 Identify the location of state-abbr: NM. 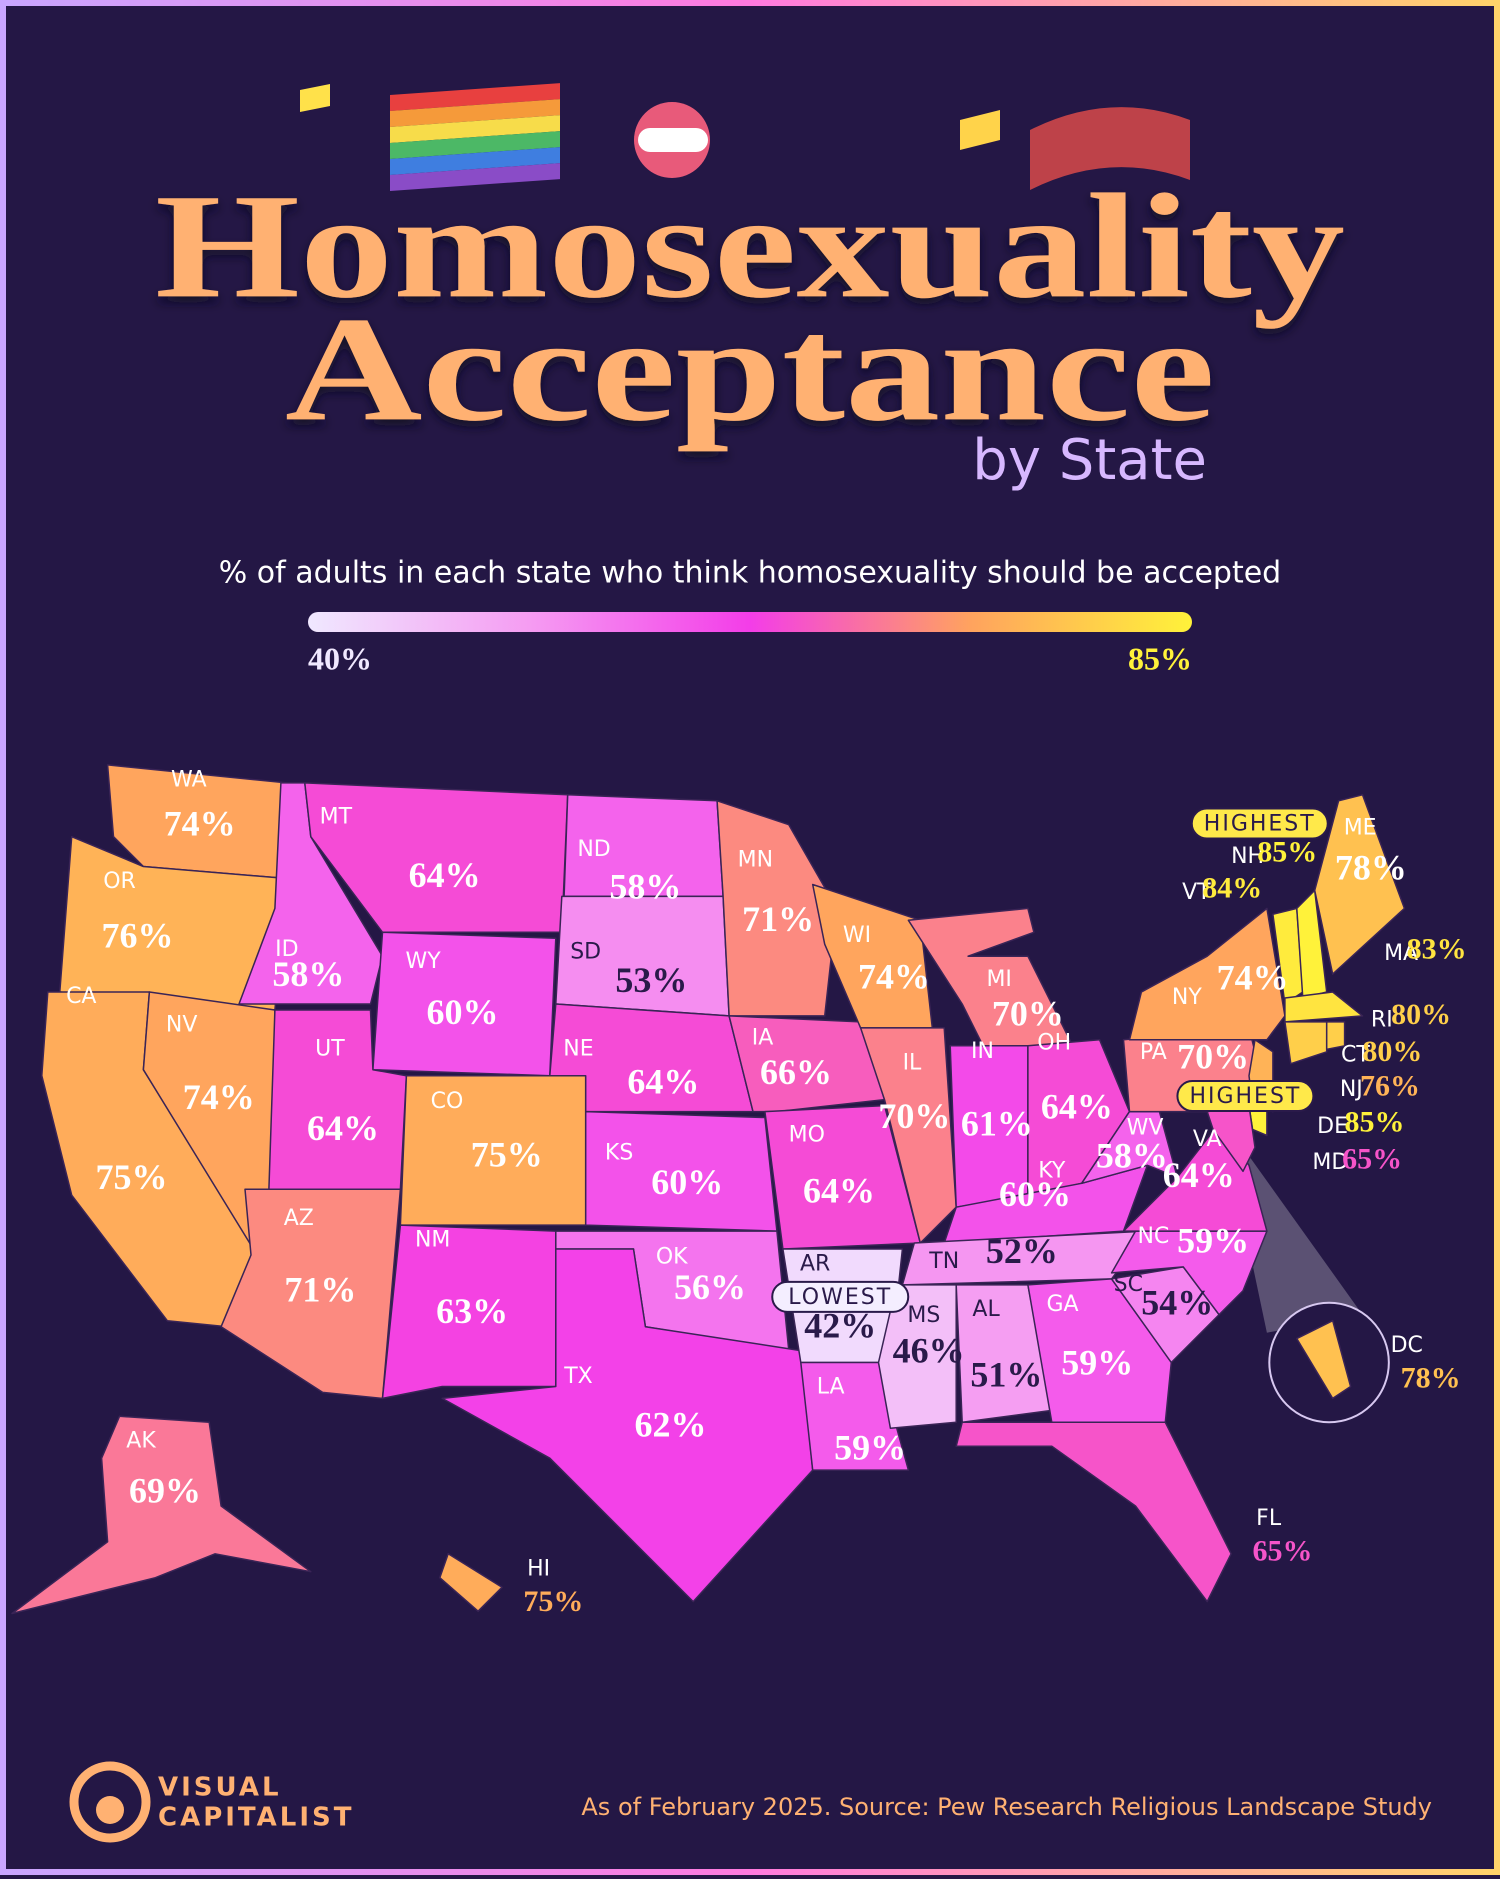
(432, 1240).